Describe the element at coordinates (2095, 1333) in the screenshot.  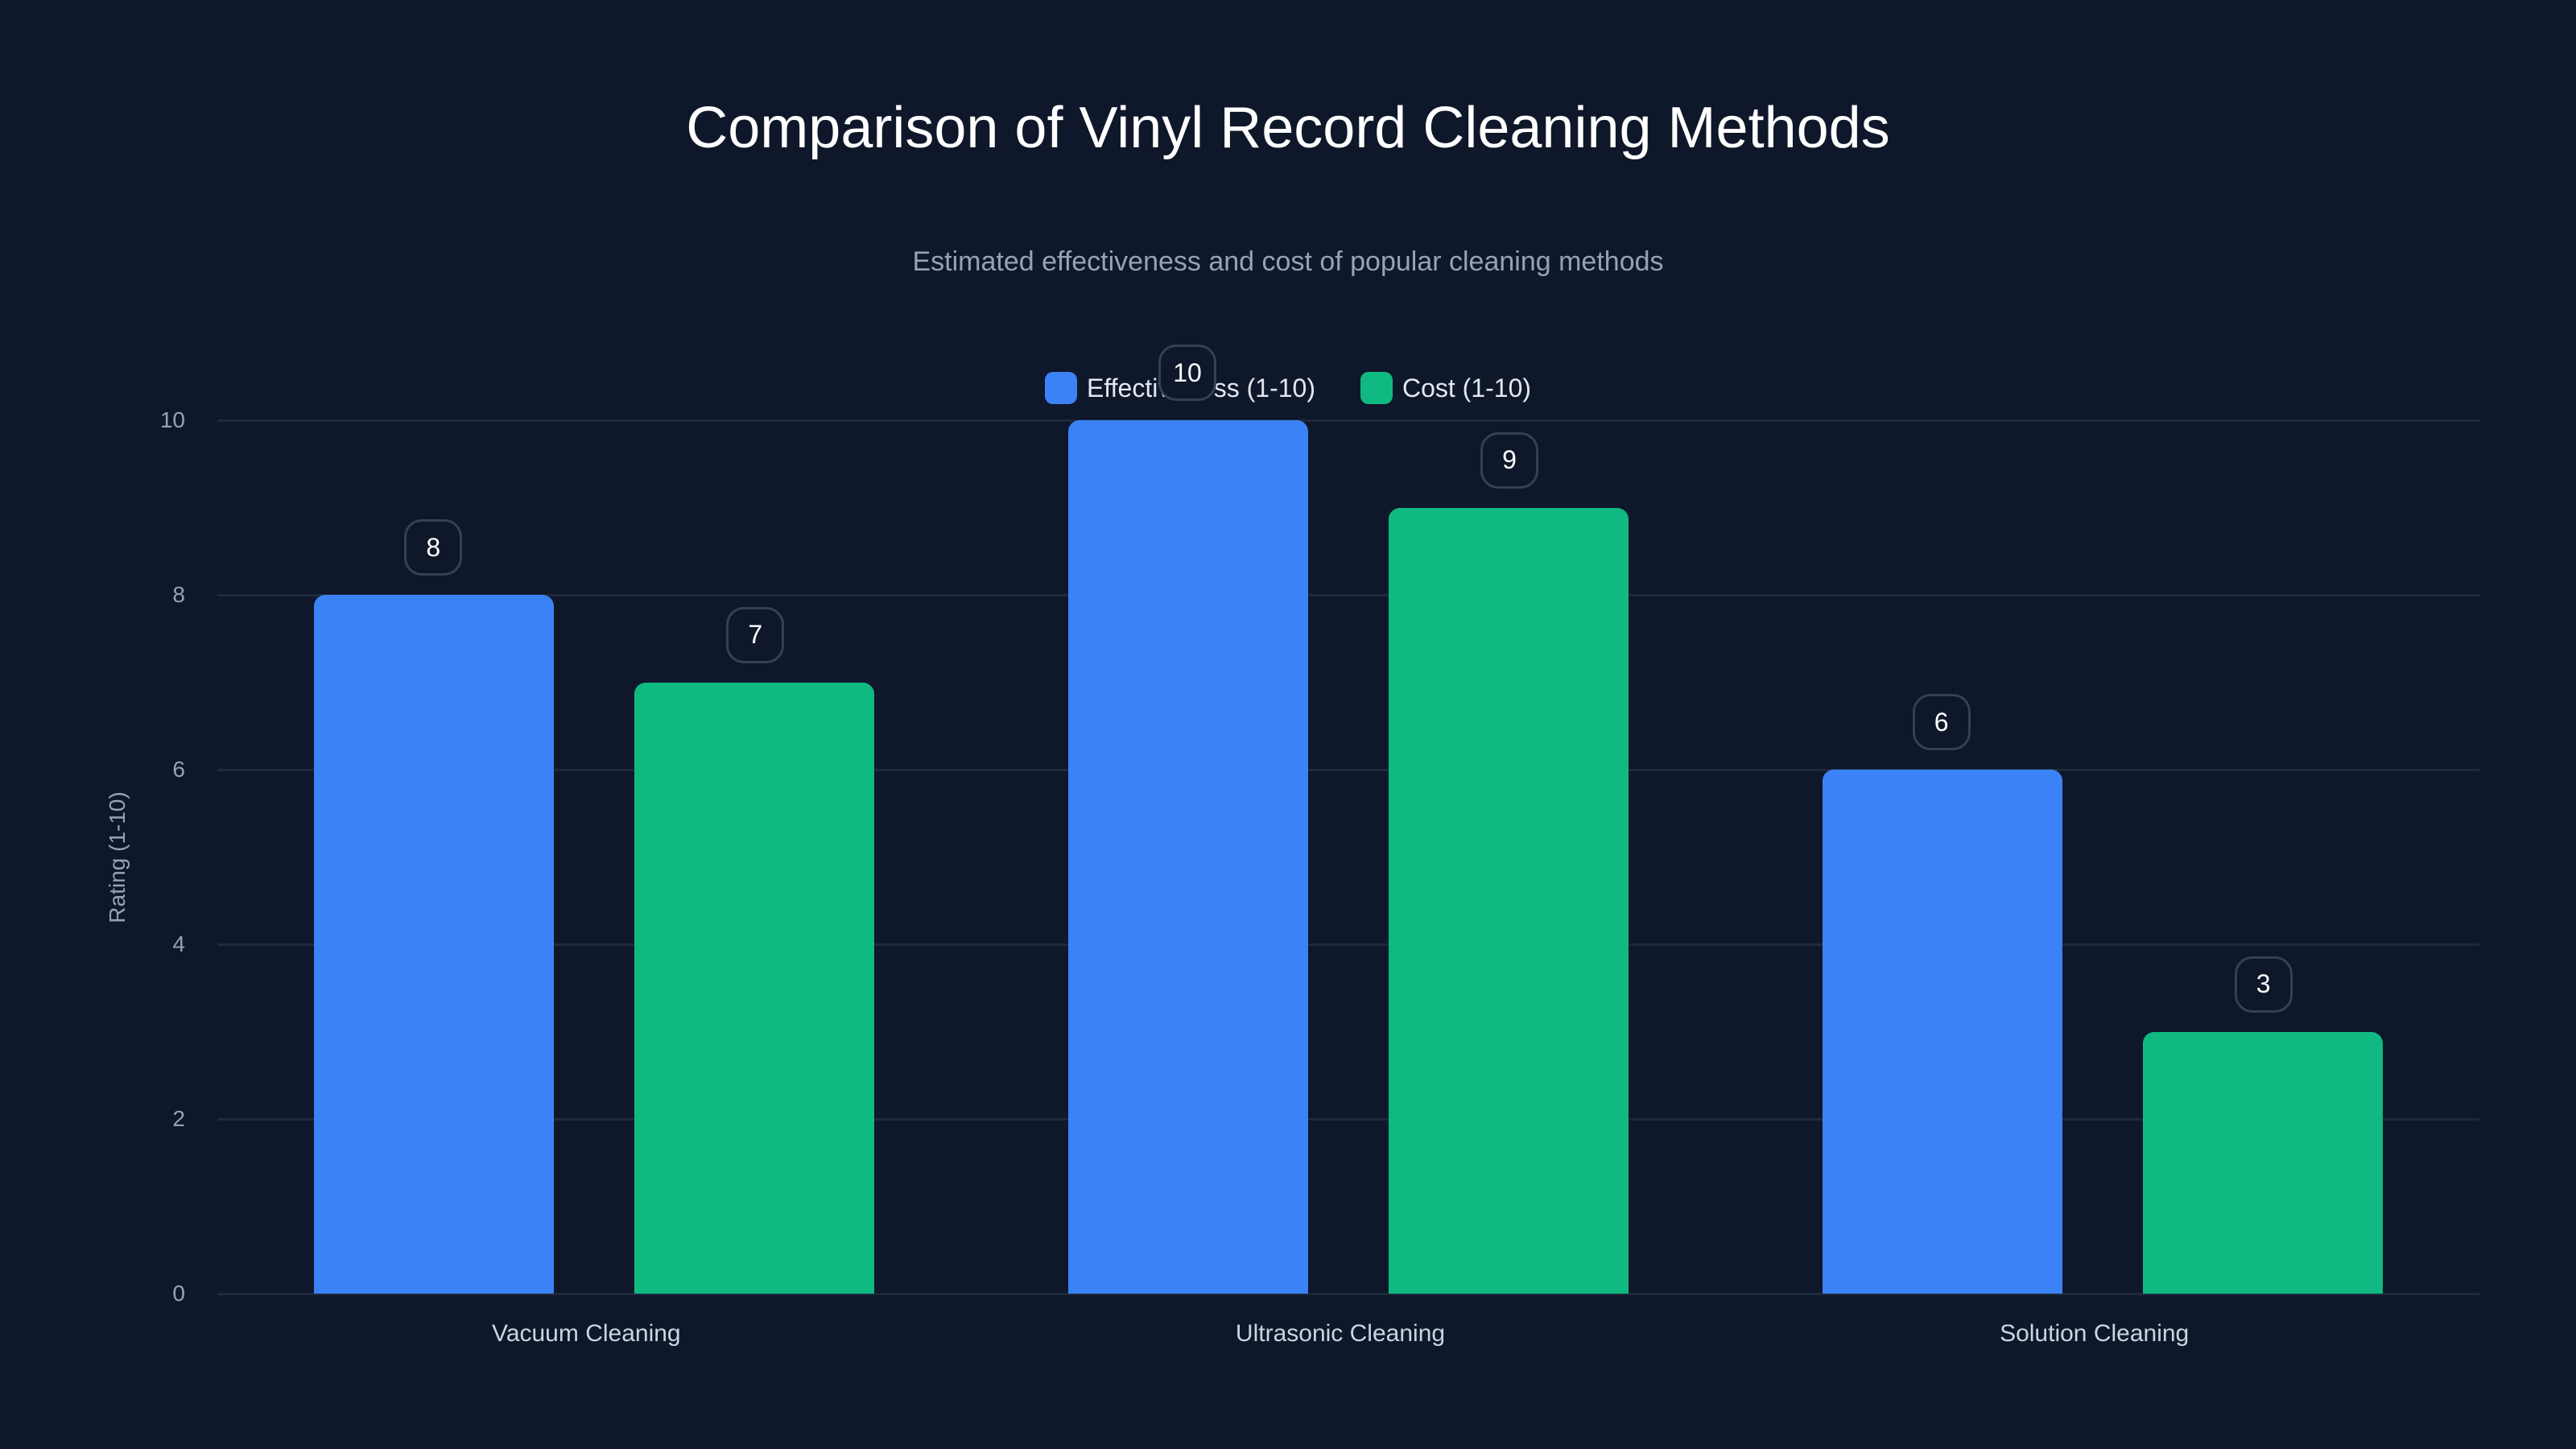
I see `x-tick-label: Solution Cleaning` at that location.